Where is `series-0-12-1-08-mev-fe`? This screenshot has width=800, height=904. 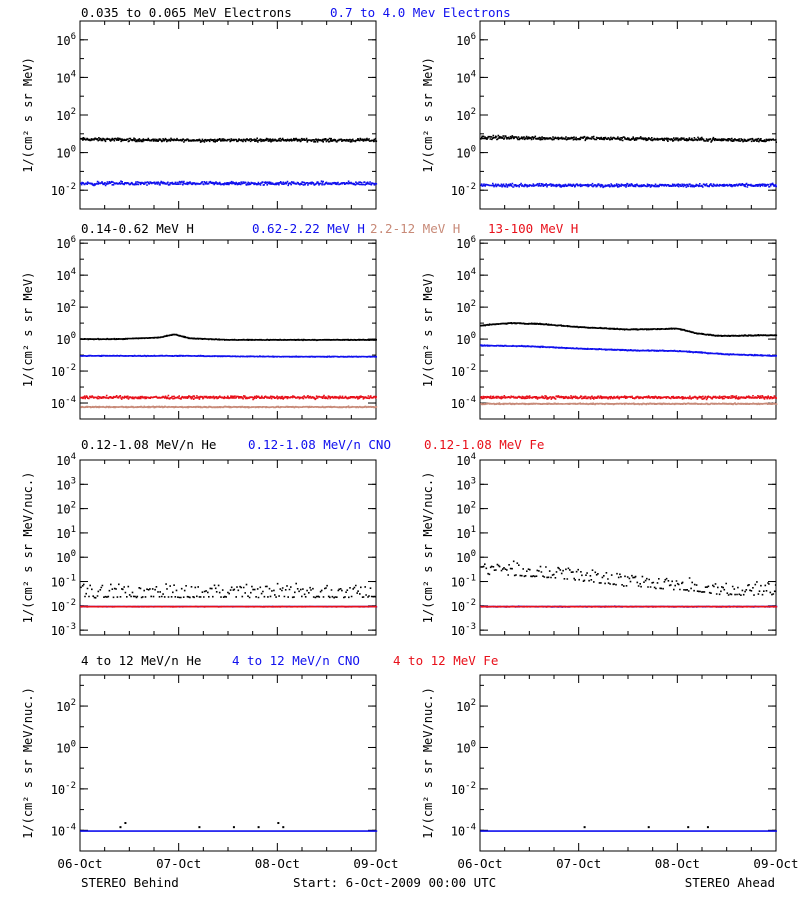
series-0-12-1-08-mev-fe is located at coordinates (629, 606).